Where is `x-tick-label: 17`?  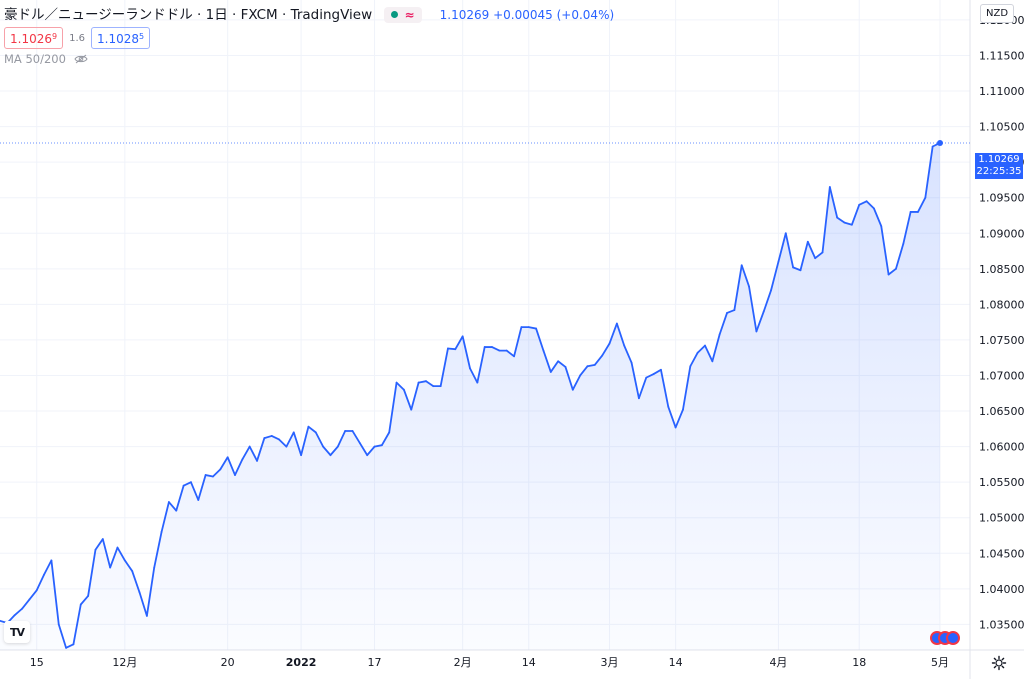
x-tick-label: 17 is located at coordinates (375, 662).